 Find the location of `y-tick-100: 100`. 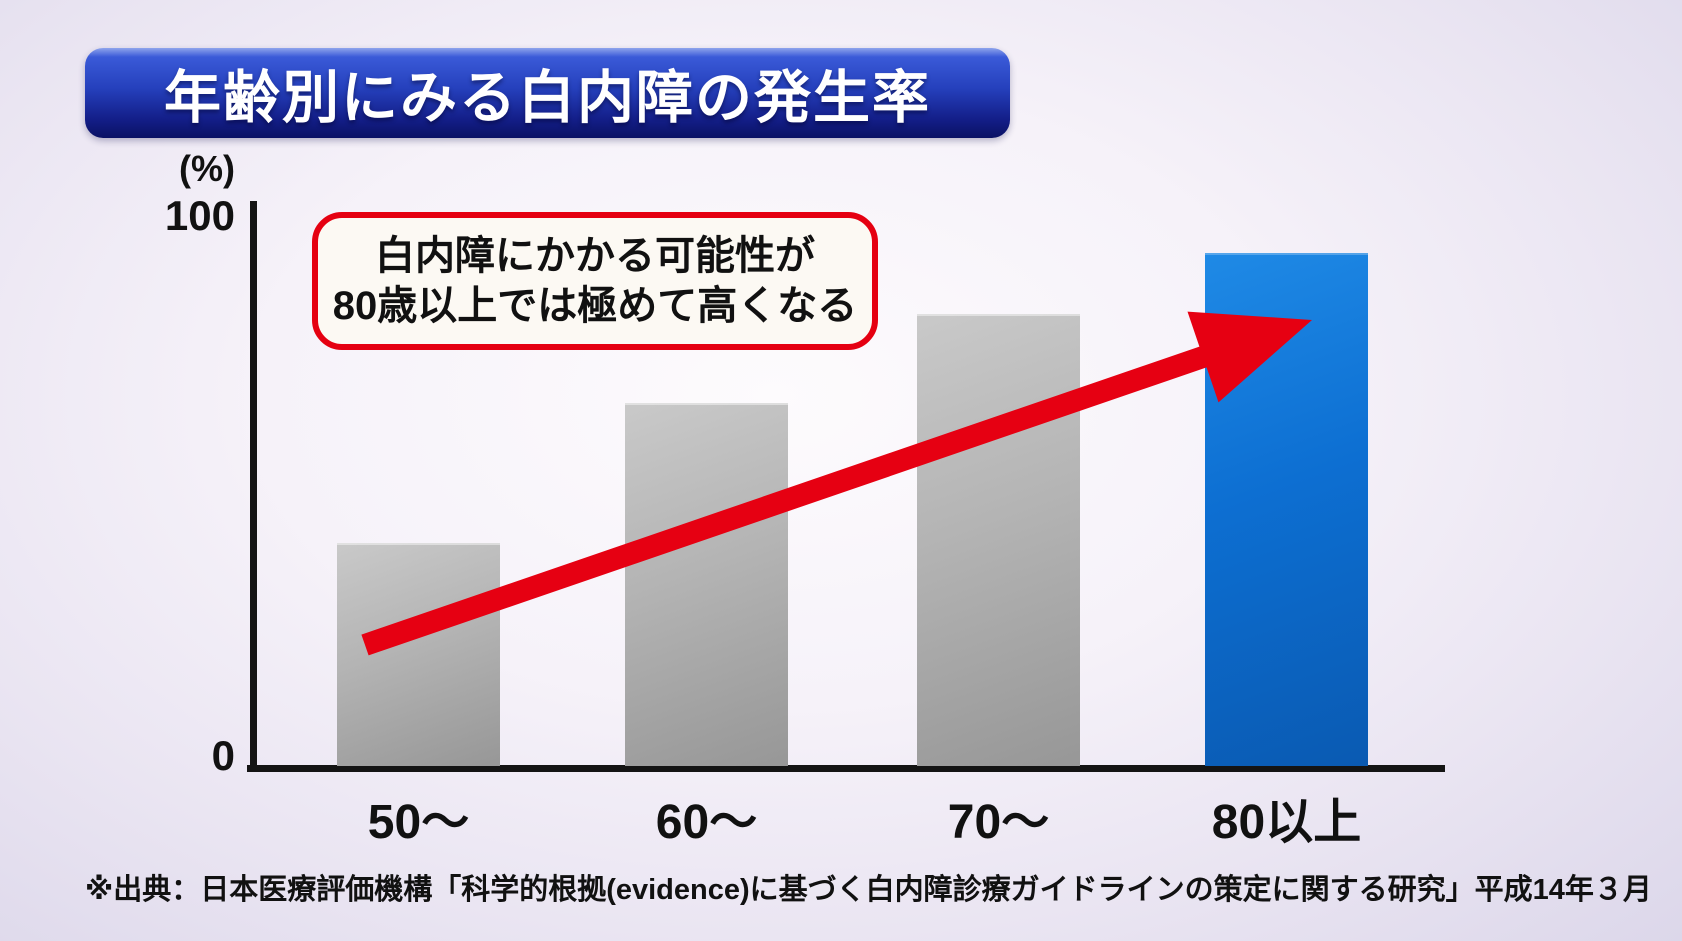

y-tick-100: 100 is located at coordinates (199, 215).